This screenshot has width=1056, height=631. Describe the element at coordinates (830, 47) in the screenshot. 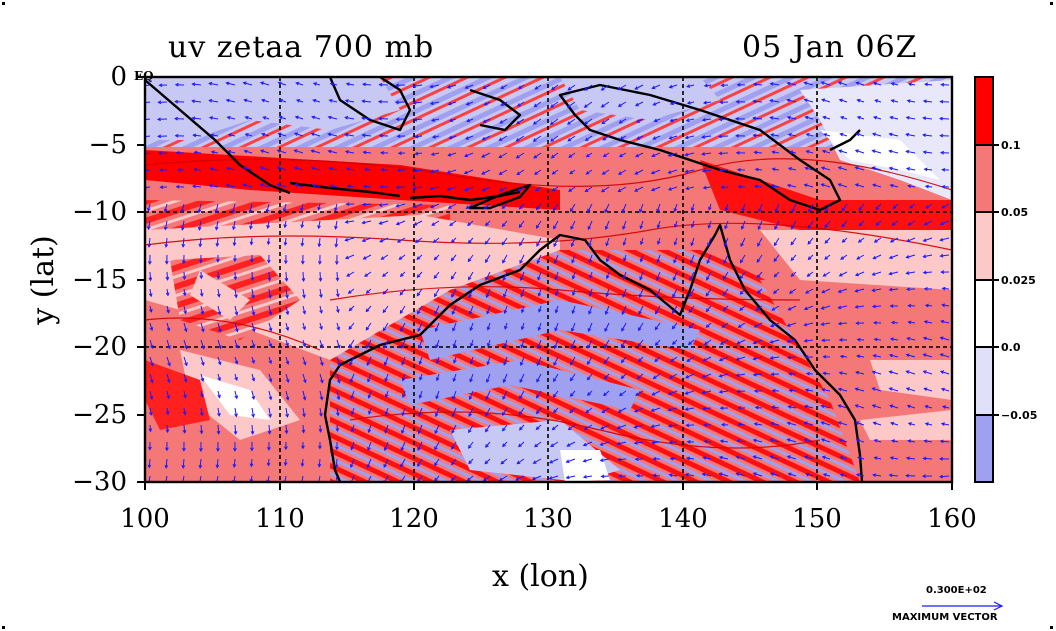

I see `plot-timestamp: 05 Jan 06Z` at that location.